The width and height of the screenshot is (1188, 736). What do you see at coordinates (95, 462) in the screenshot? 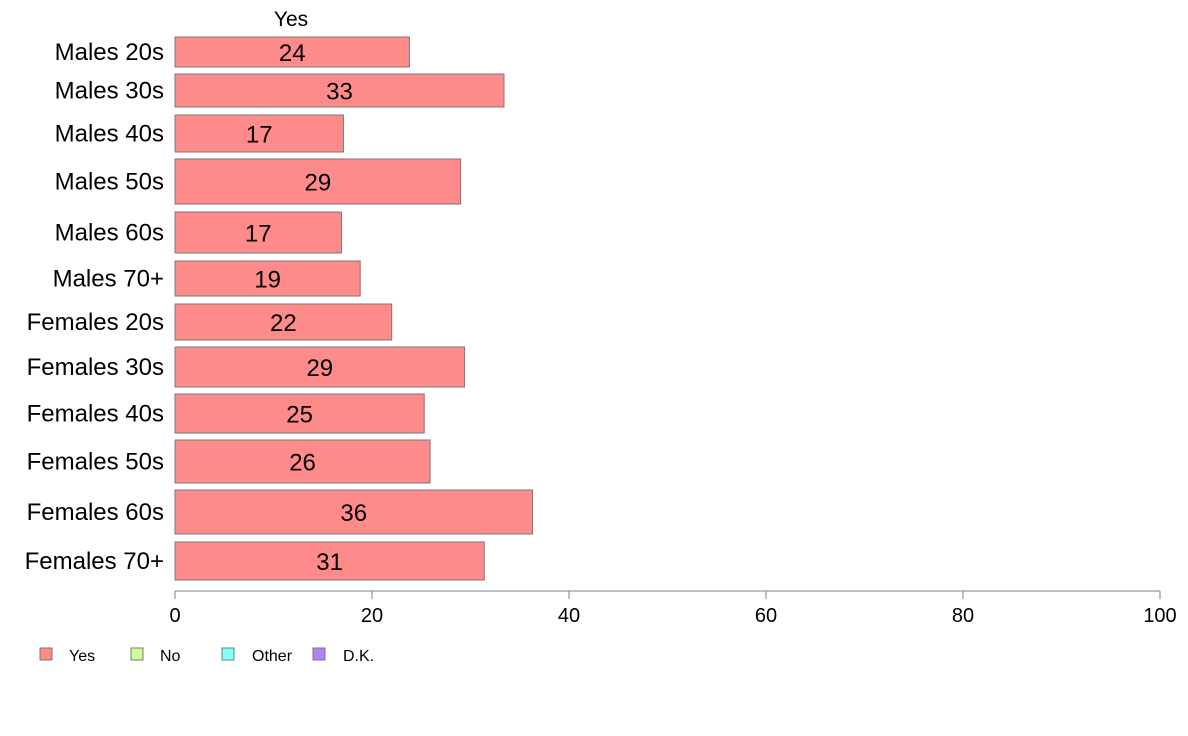
I see `category-label: Females 50s` at bounding box center [95, 462].